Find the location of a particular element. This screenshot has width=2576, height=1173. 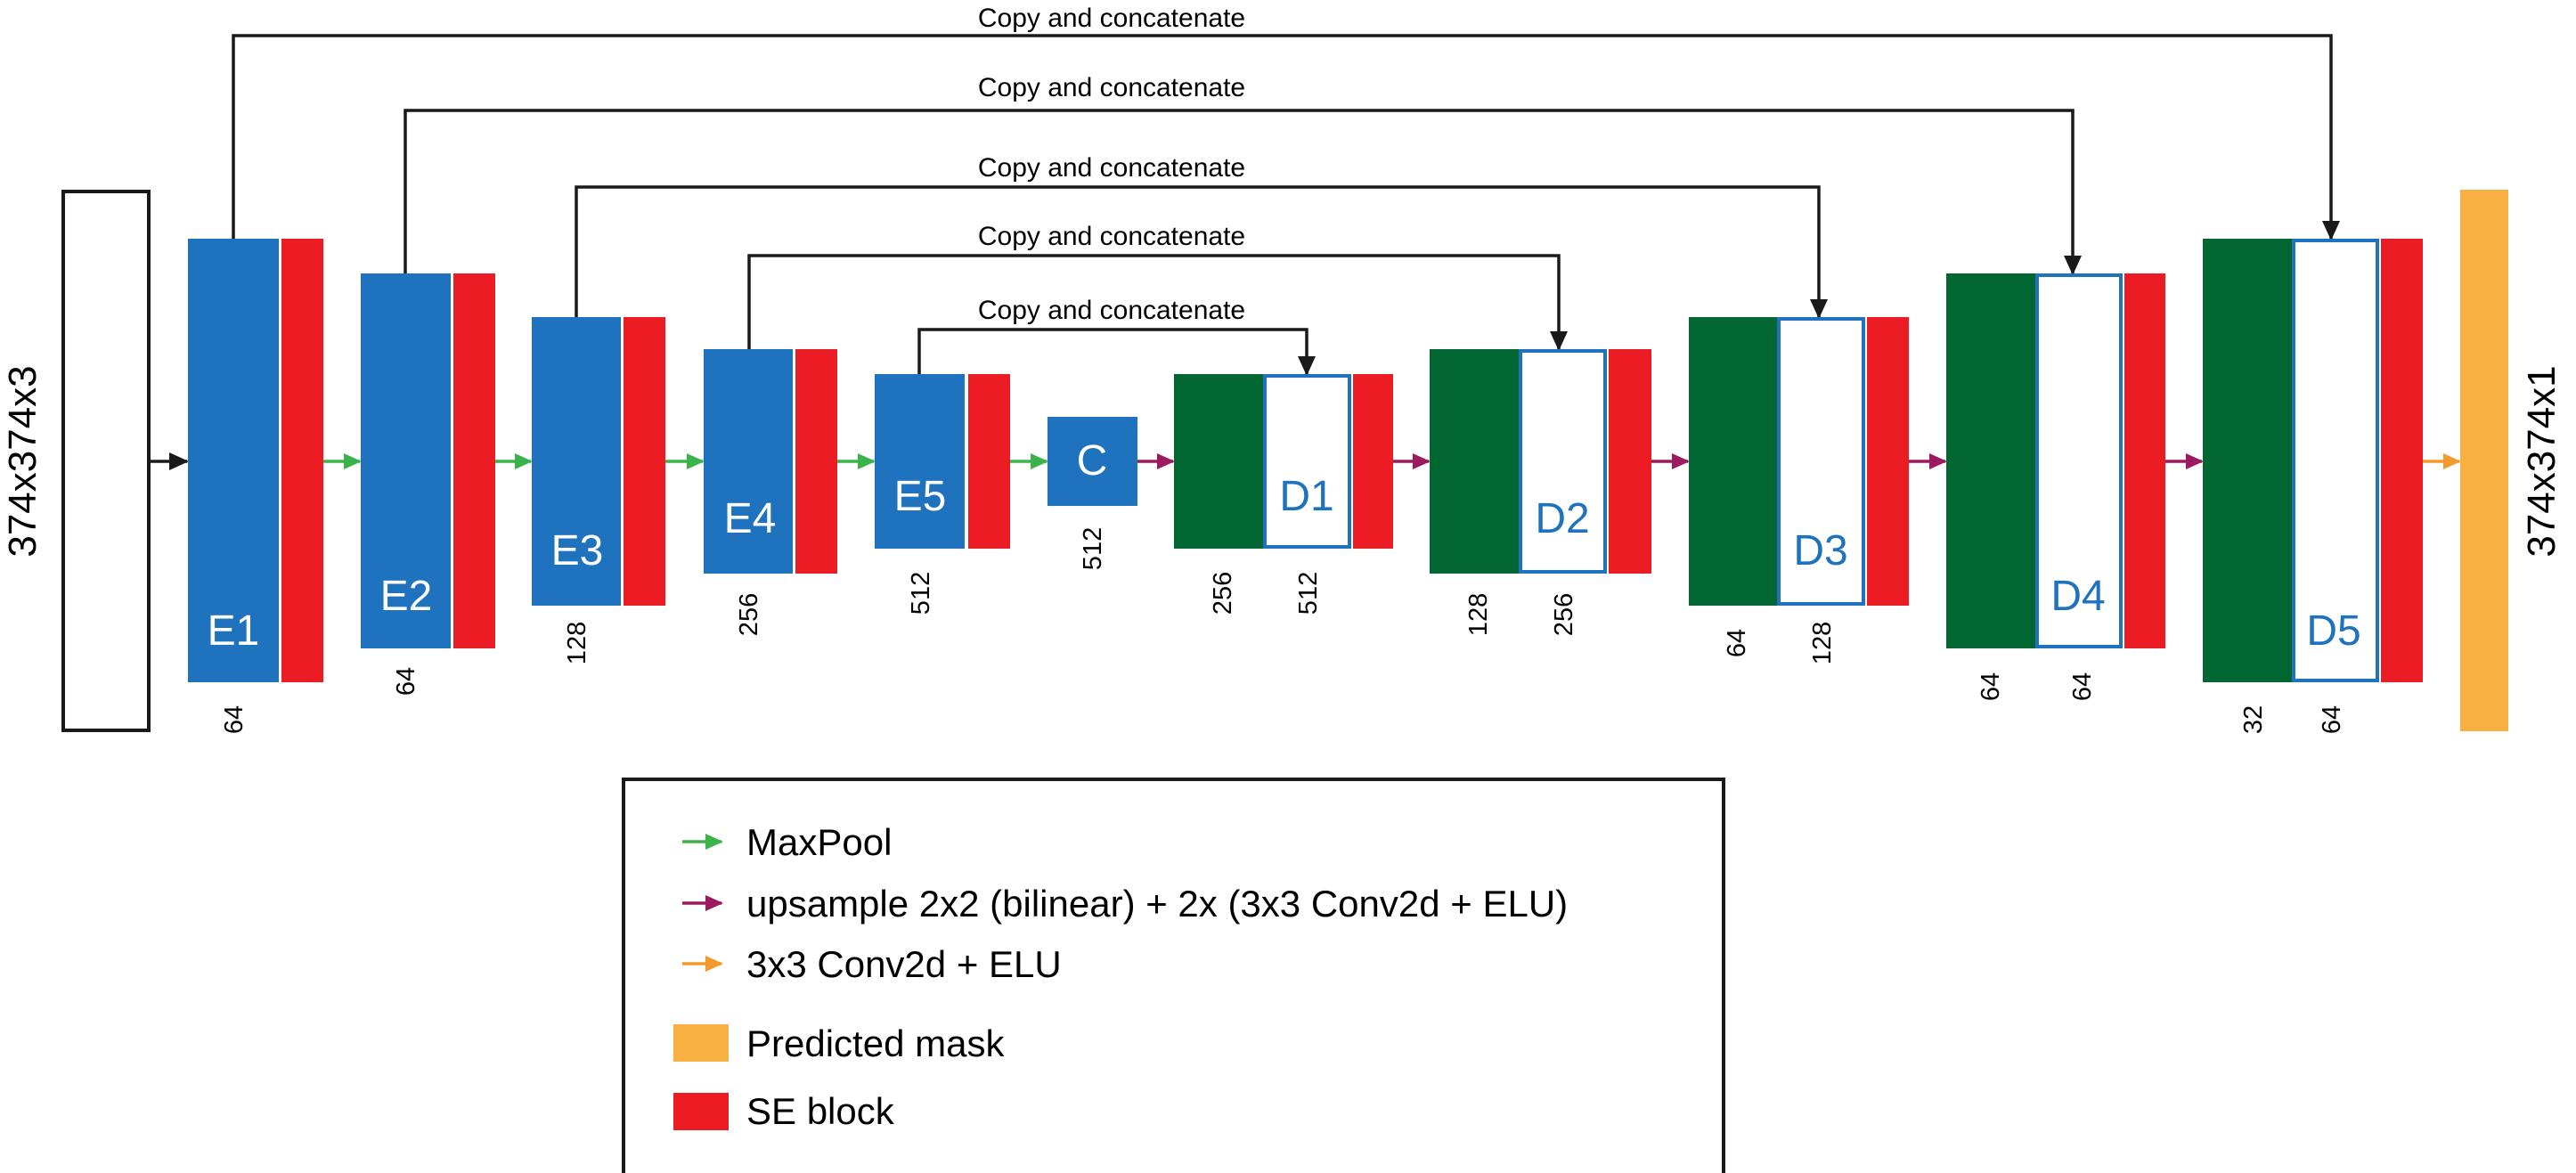

center-channels: 512 is located at coordinates (1093, 548).